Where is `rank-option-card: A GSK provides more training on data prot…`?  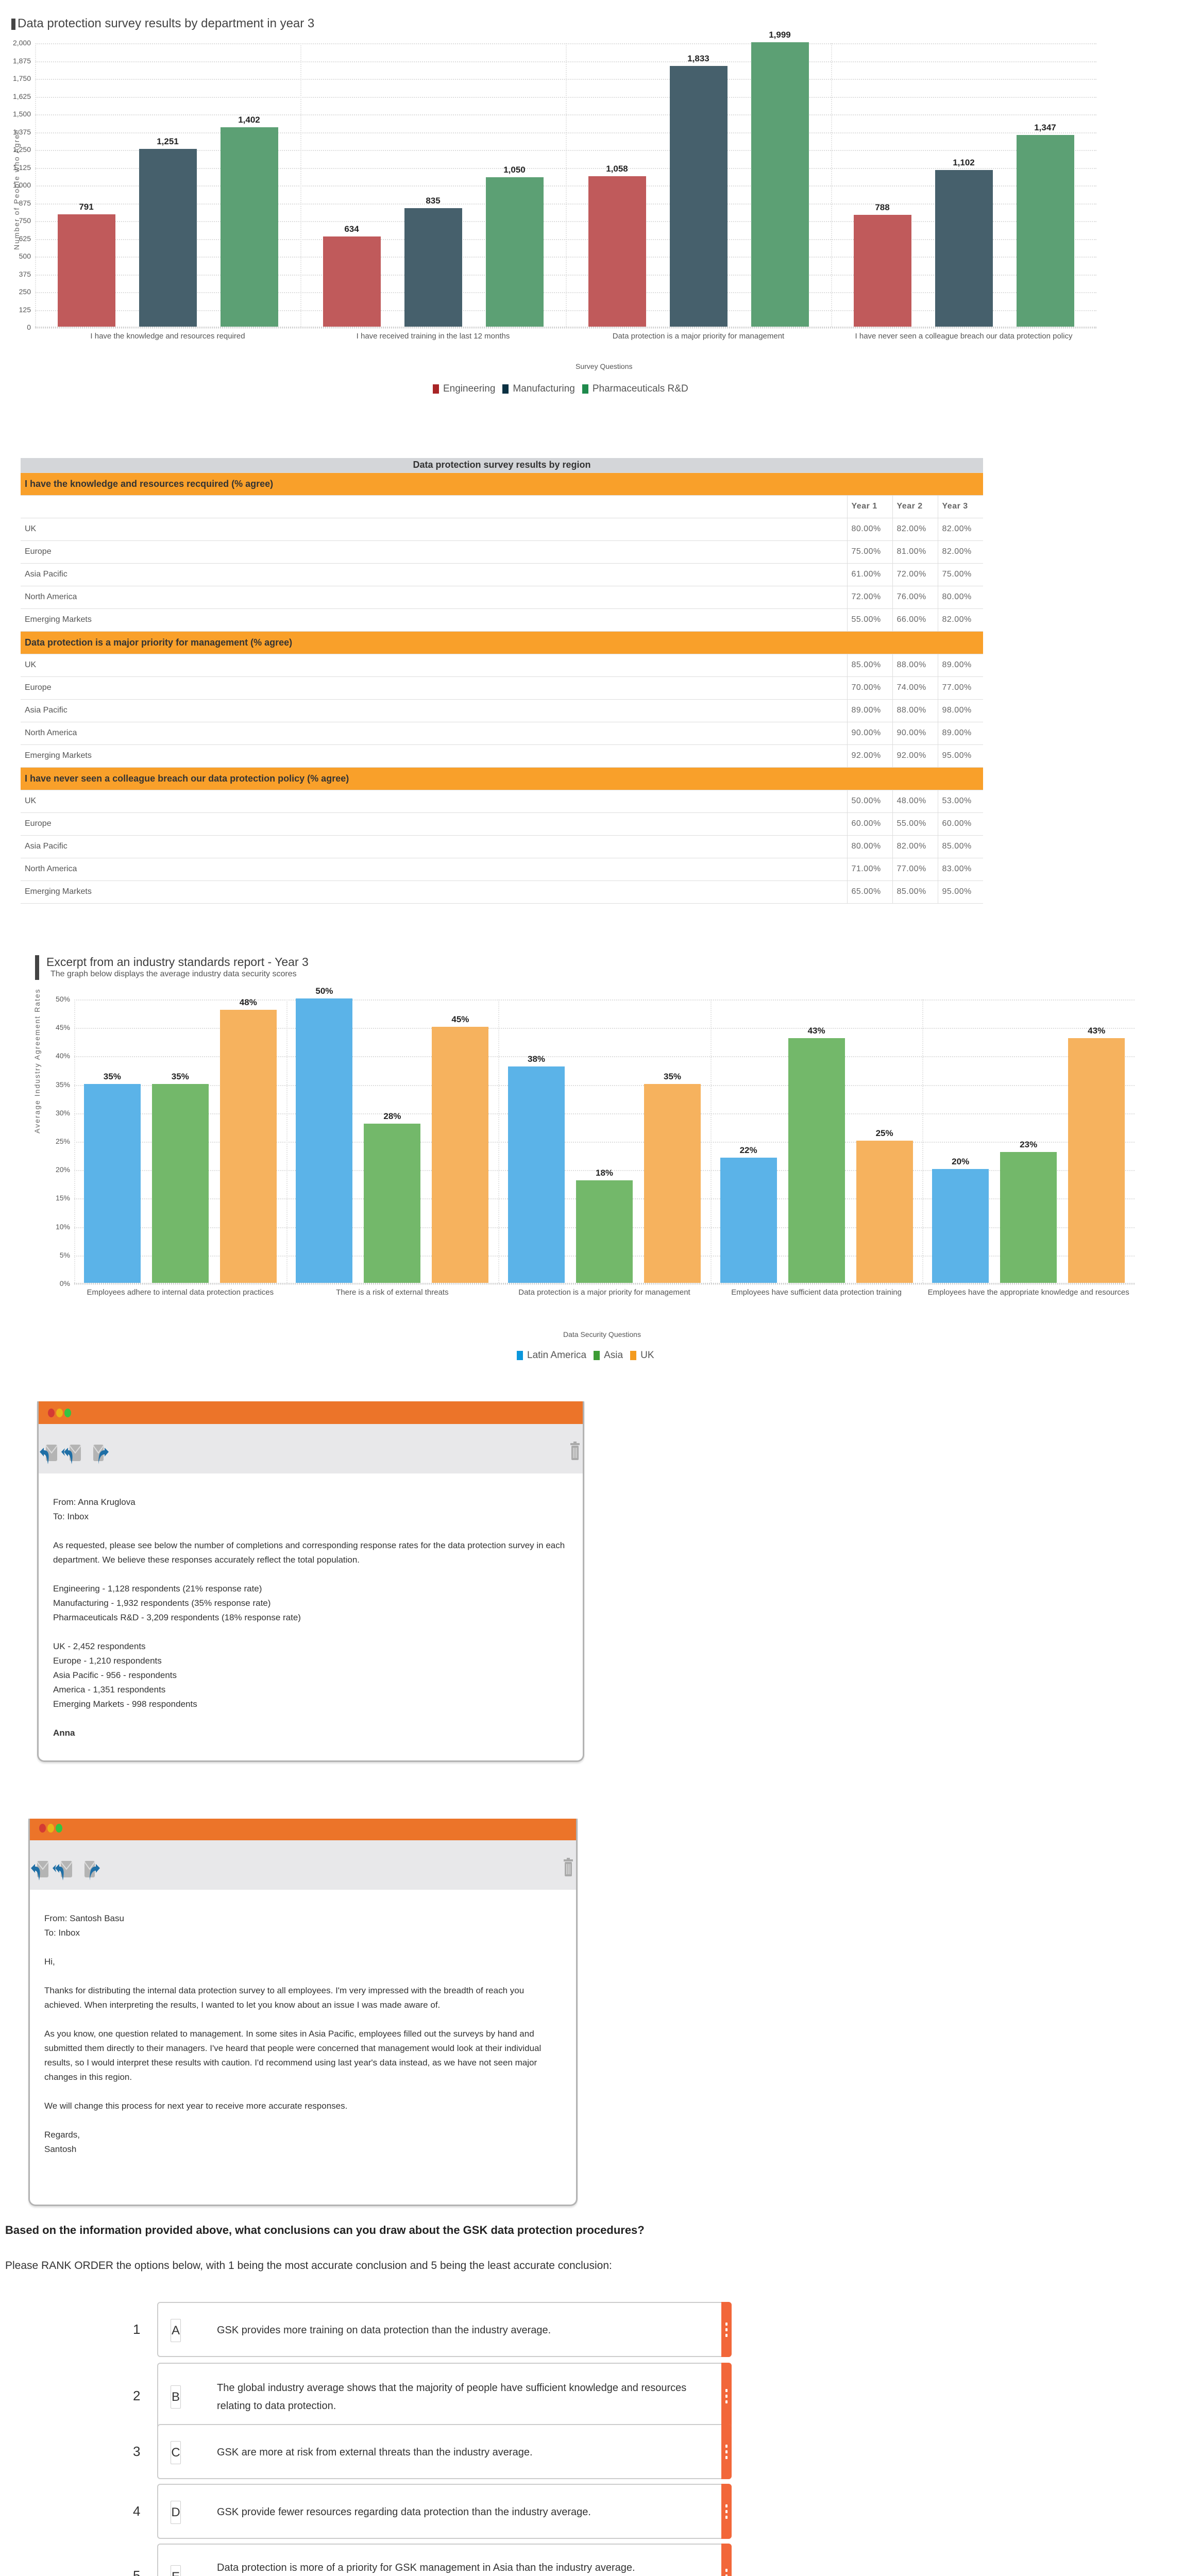
rank-option-card: A GSK provides more training on data prot… is located at coordinates (444, 2329).